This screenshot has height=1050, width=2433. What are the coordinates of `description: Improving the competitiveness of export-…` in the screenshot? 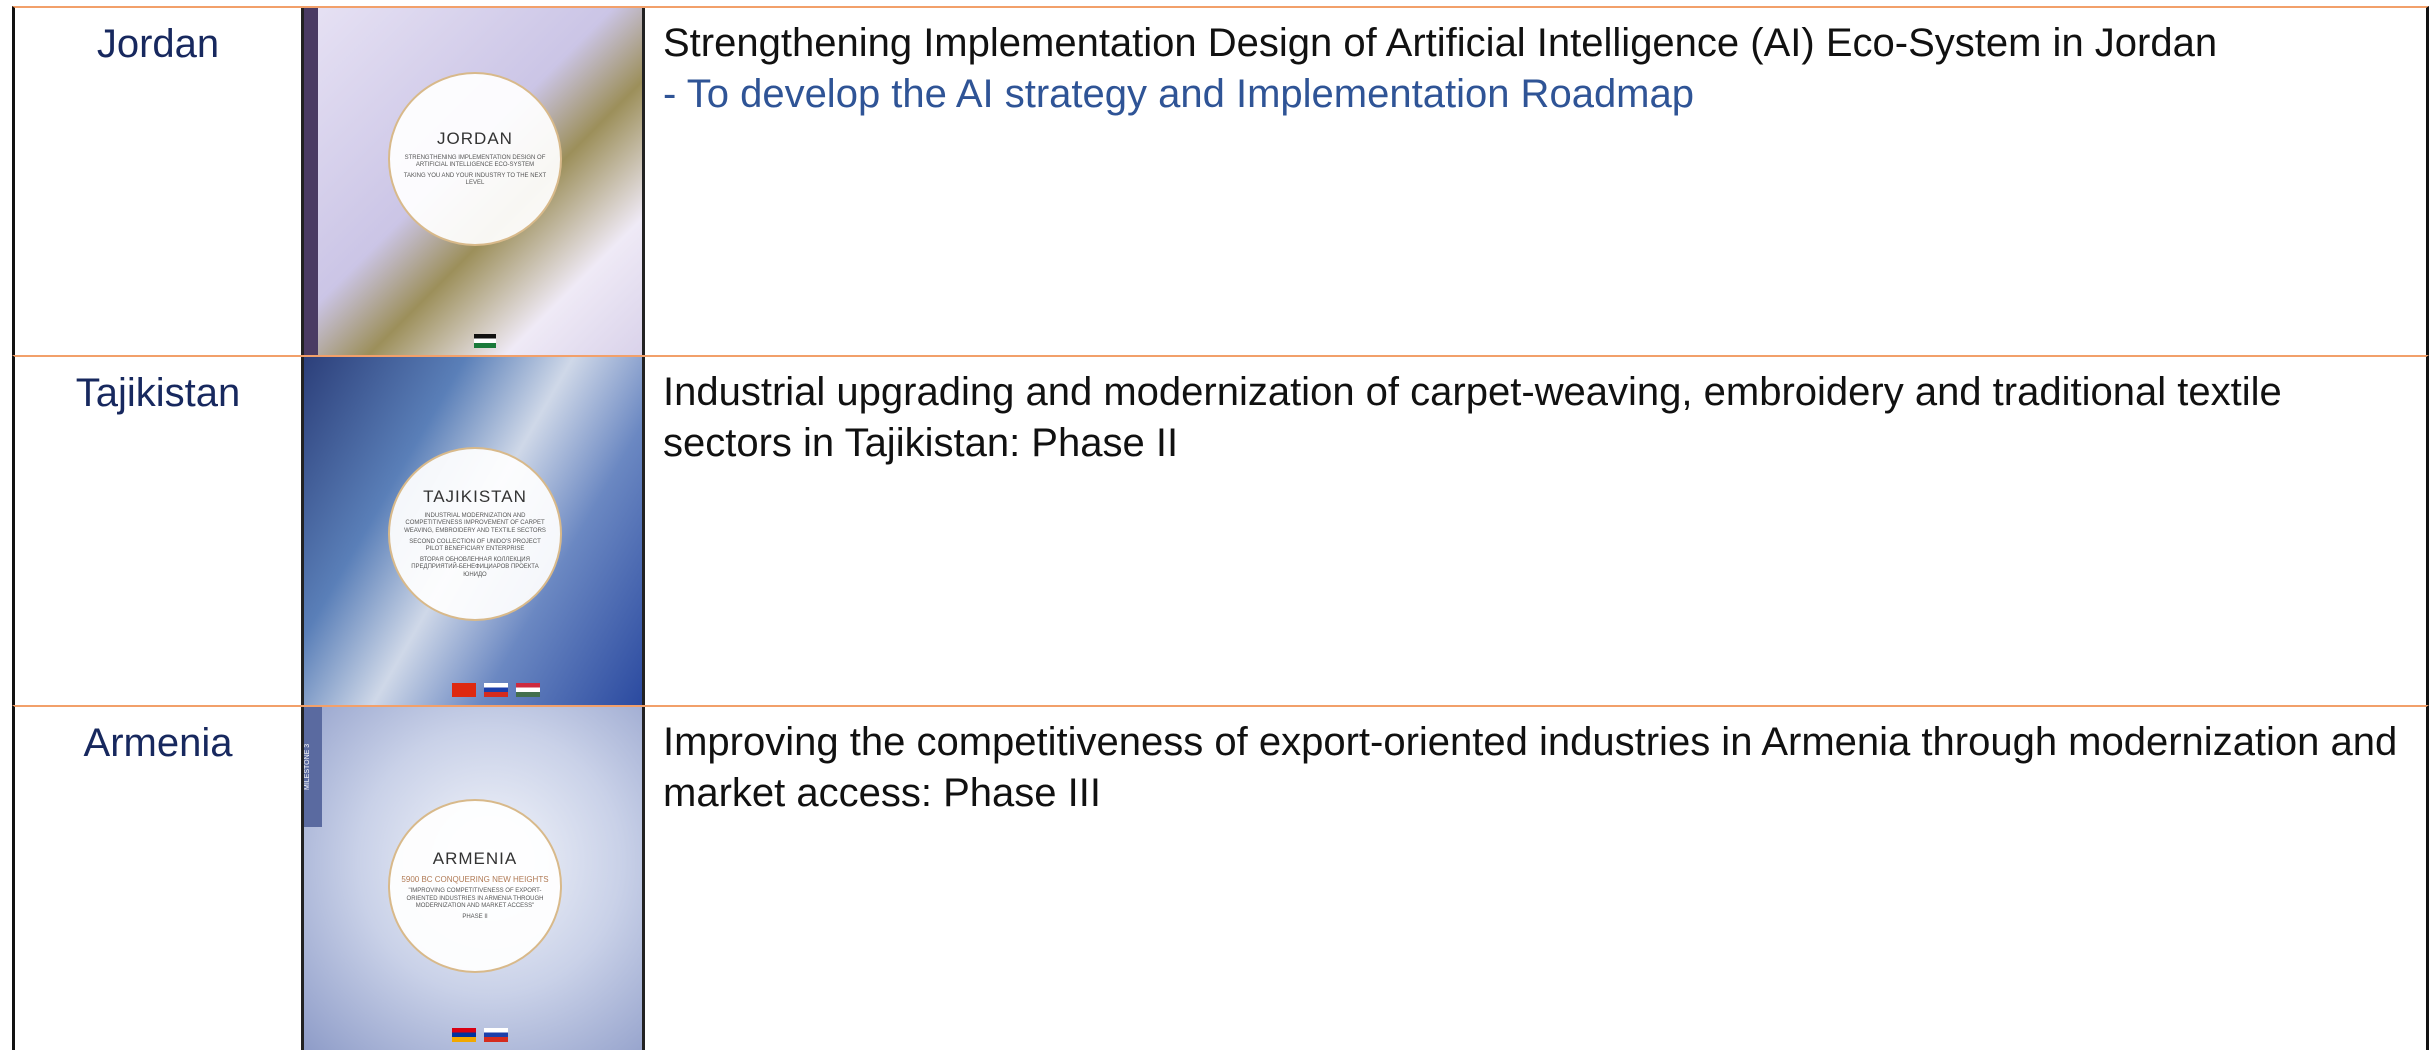 It's located at (1534, 768).